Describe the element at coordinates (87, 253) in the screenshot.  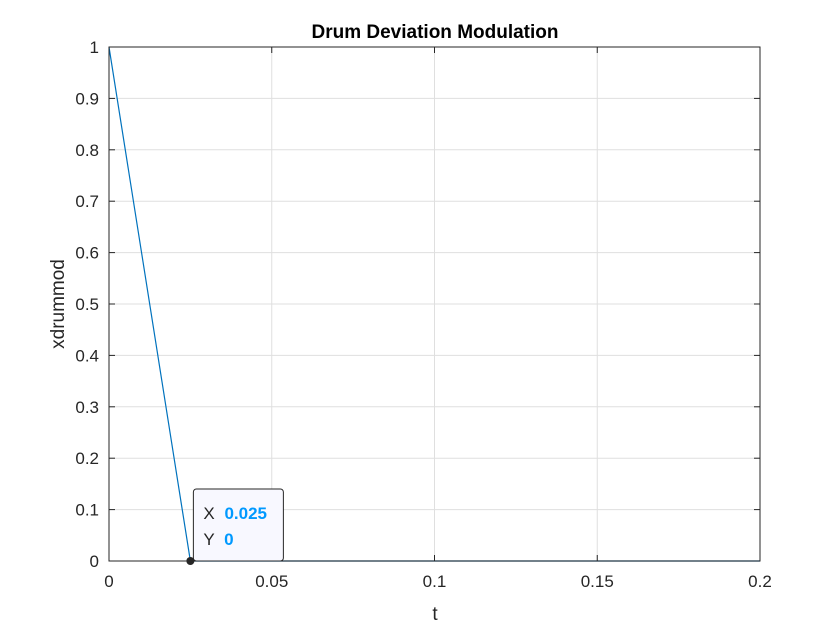
I see `y-tick-label: 0.6` at that location.